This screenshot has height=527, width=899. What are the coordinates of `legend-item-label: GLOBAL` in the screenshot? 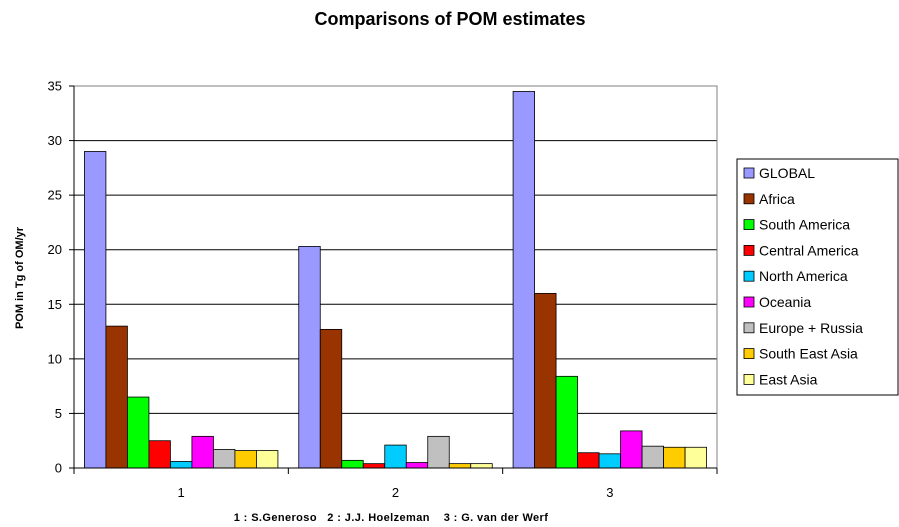 It's located at (787, 173).